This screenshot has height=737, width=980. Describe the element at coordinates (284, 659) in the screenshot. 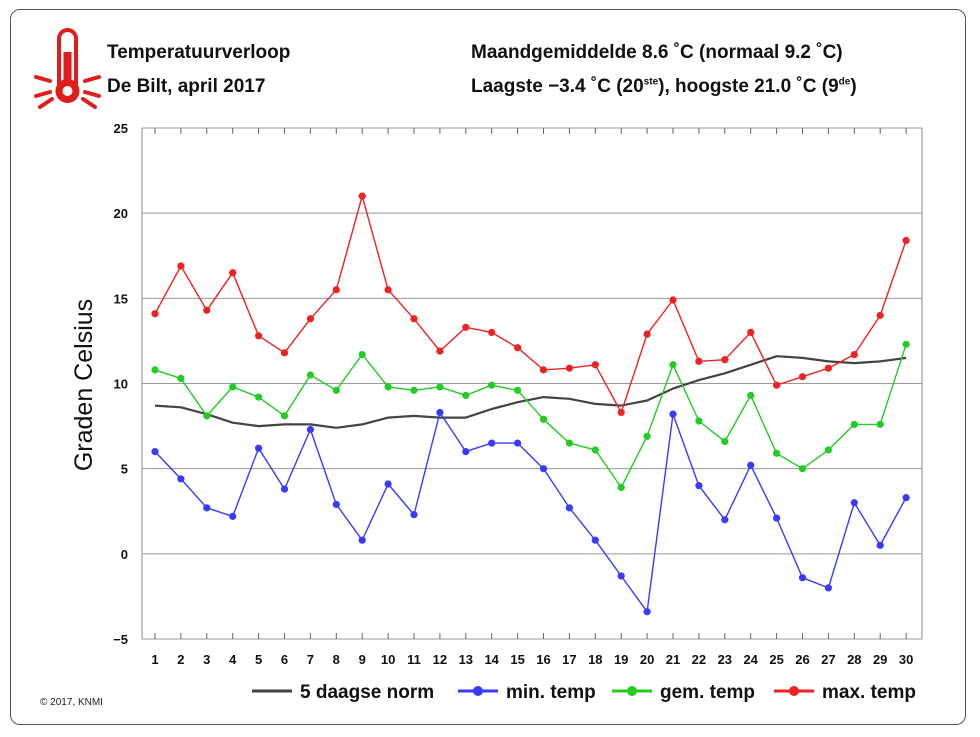

I see `x-tick-label: 6` at that location.